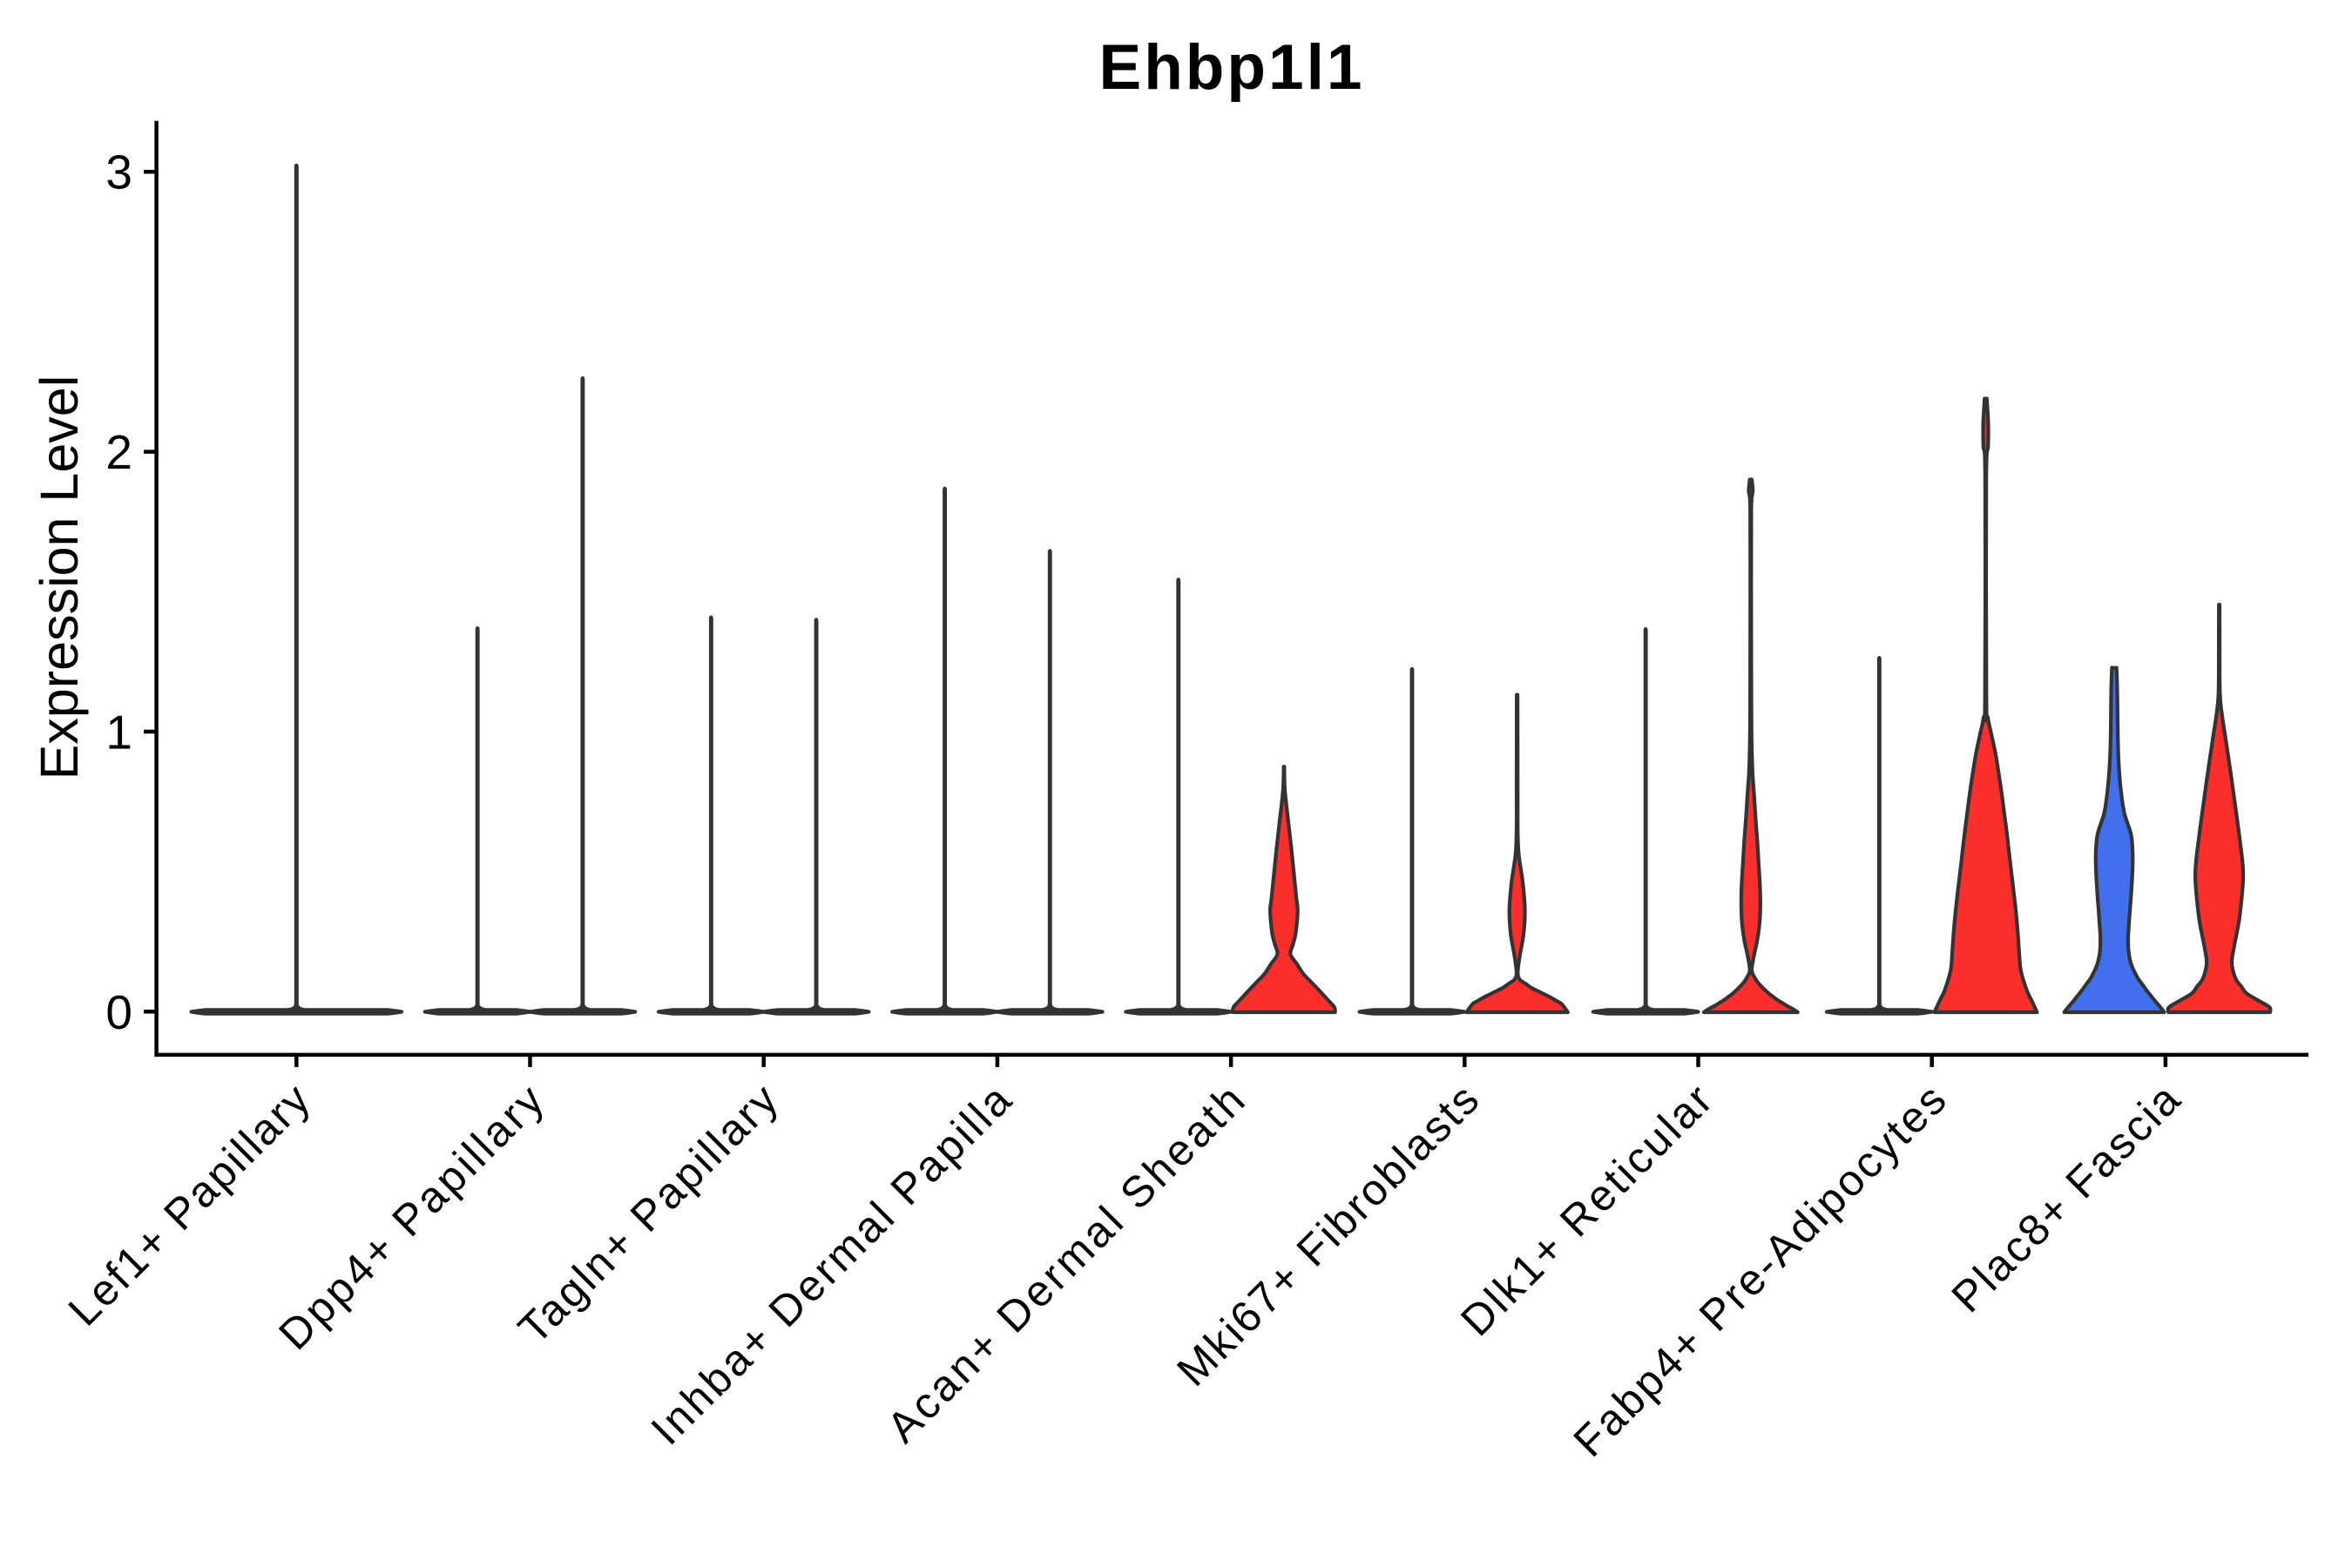 Image resolution: width=2352 pixels, height=1568 pixels. I want to click on svg-text: 3, so click(119, 172).